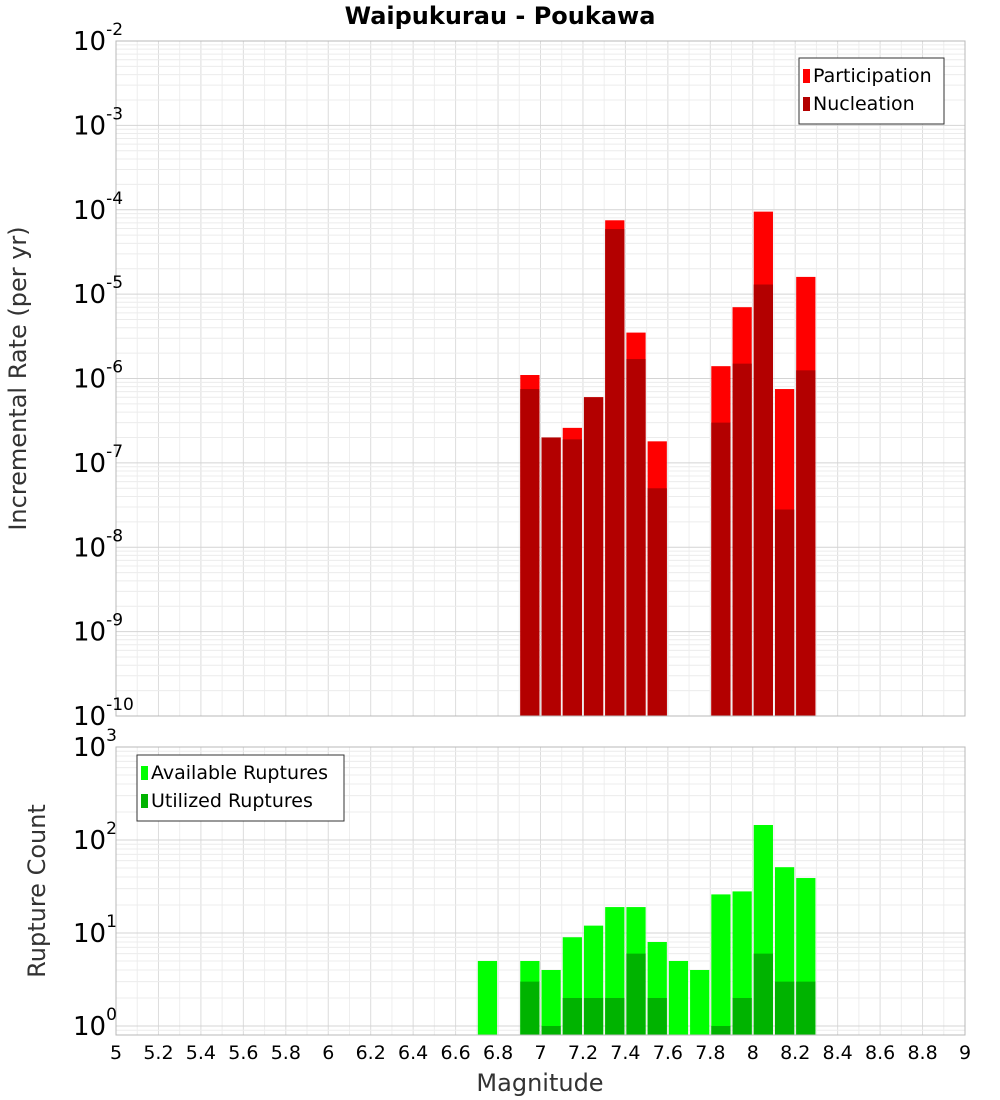 The height and width of the screenshot is (1100, 1000). I want to click on x-tick-label: 7.4, so click(625, 1053).